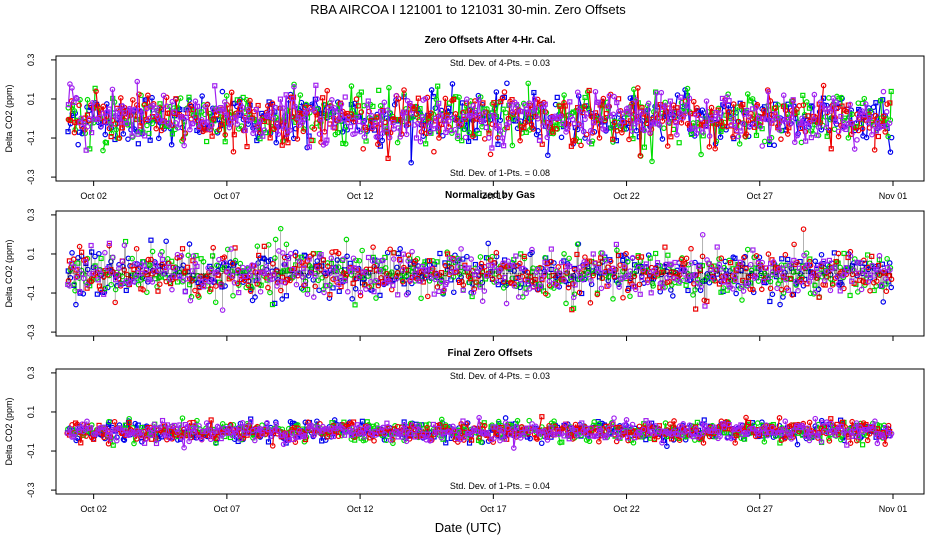 The width and height of the screenshot is (936, 540). Describe the element at coordinates (360, 196) in the screenshot. I see `x-tick-label: Oct 12` at that location.